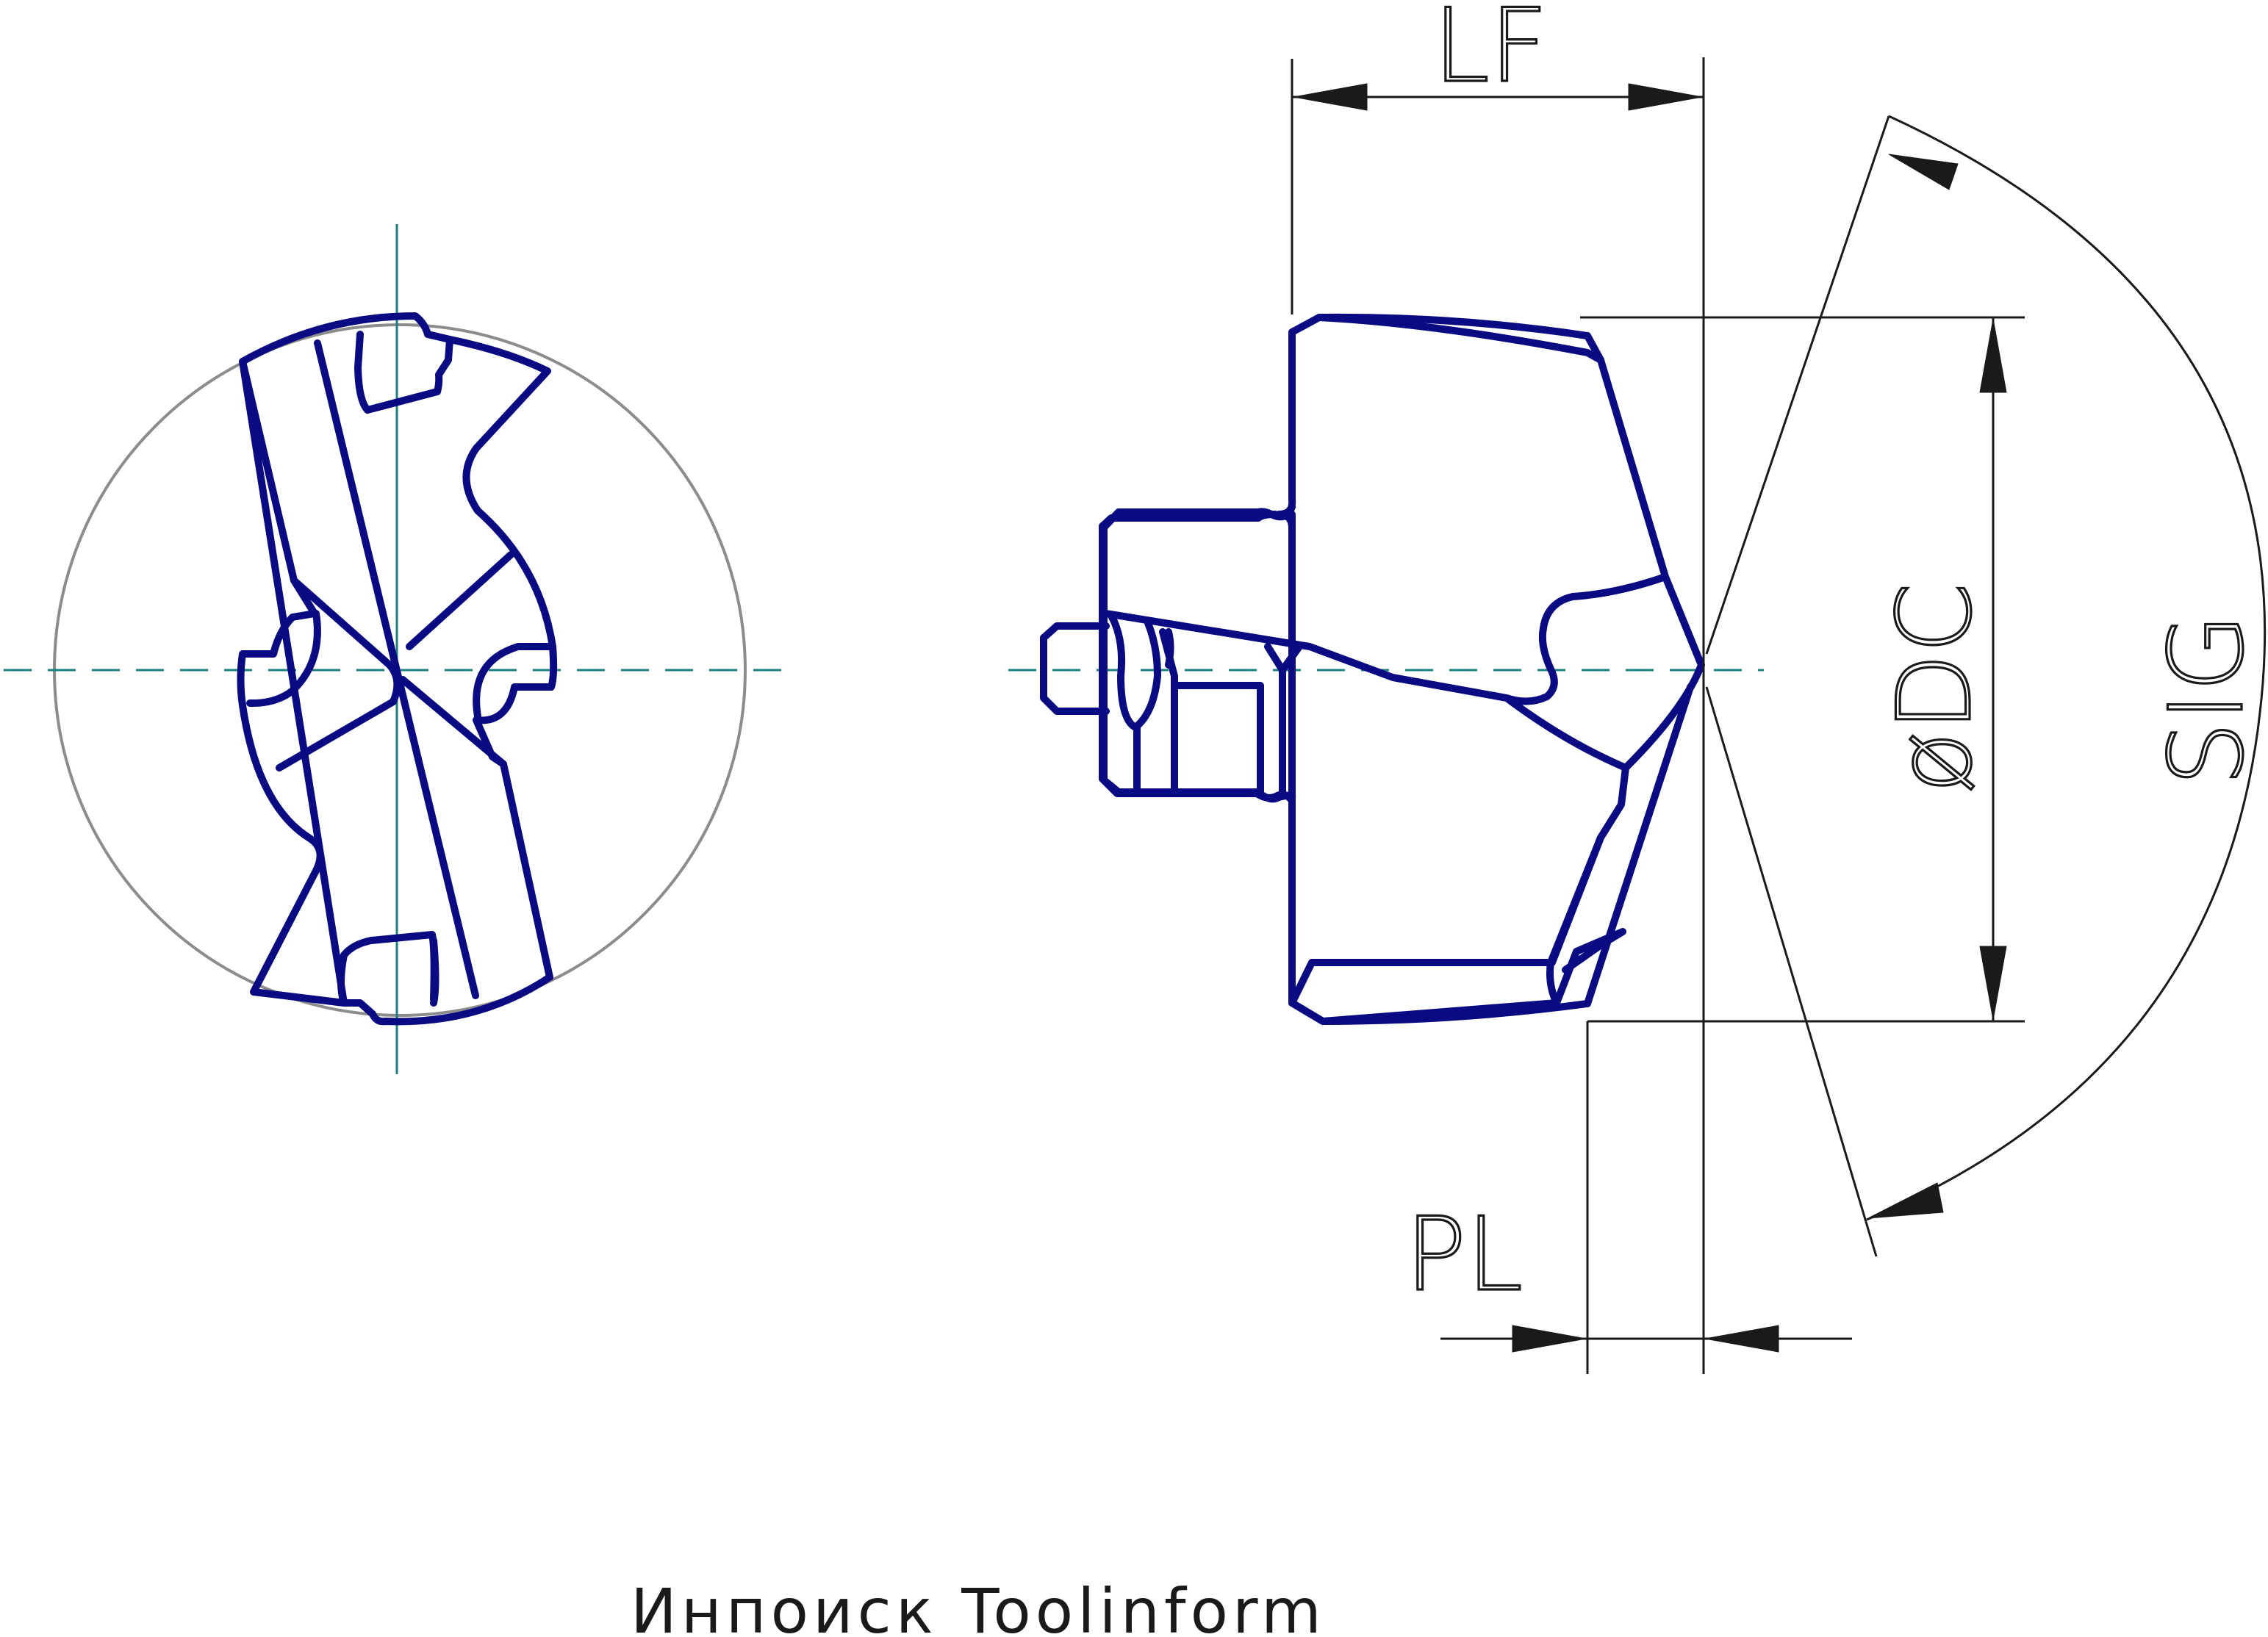 This screenshot has height=1637, width=2268. I want to click on pl-arrow-left, so click(1549, 1339).